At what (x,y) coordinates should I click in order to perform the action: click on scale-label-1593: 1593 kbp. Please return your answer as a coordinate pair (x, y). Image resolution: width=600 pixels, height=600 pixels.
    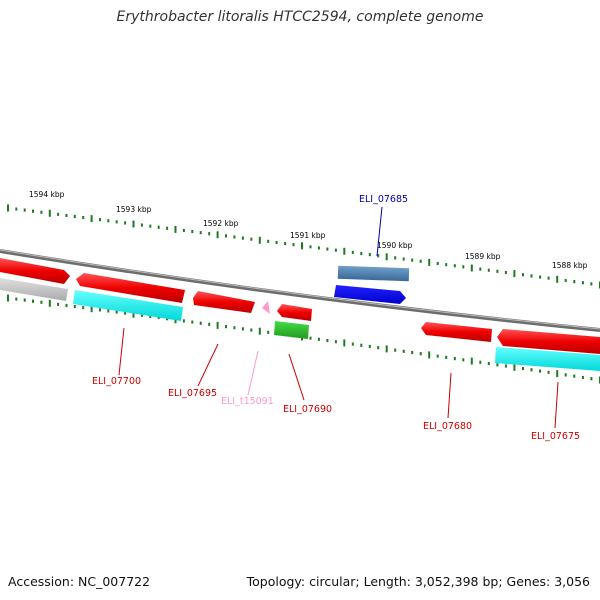
    Looking at the image, I should click on (134, 209).